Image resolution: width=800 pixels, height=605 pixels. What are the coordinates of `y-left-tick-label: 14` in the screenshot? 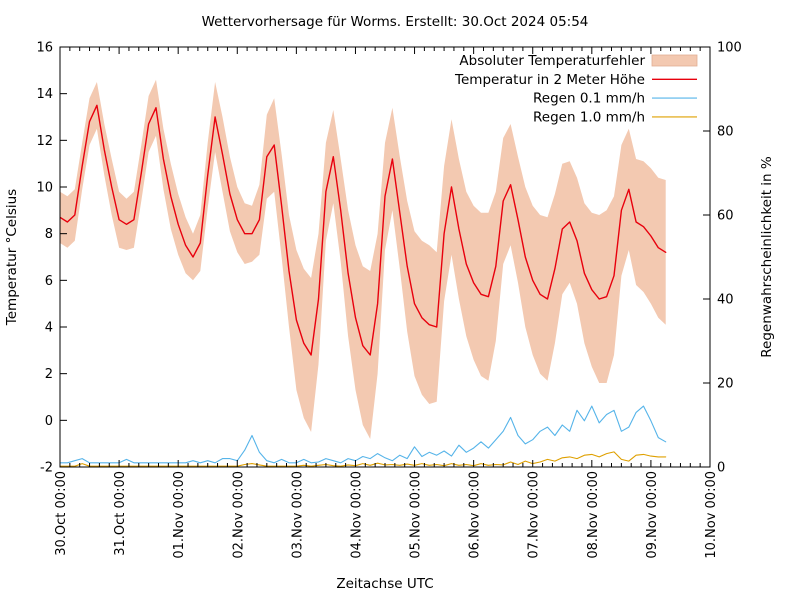 It's located at (44, 94).